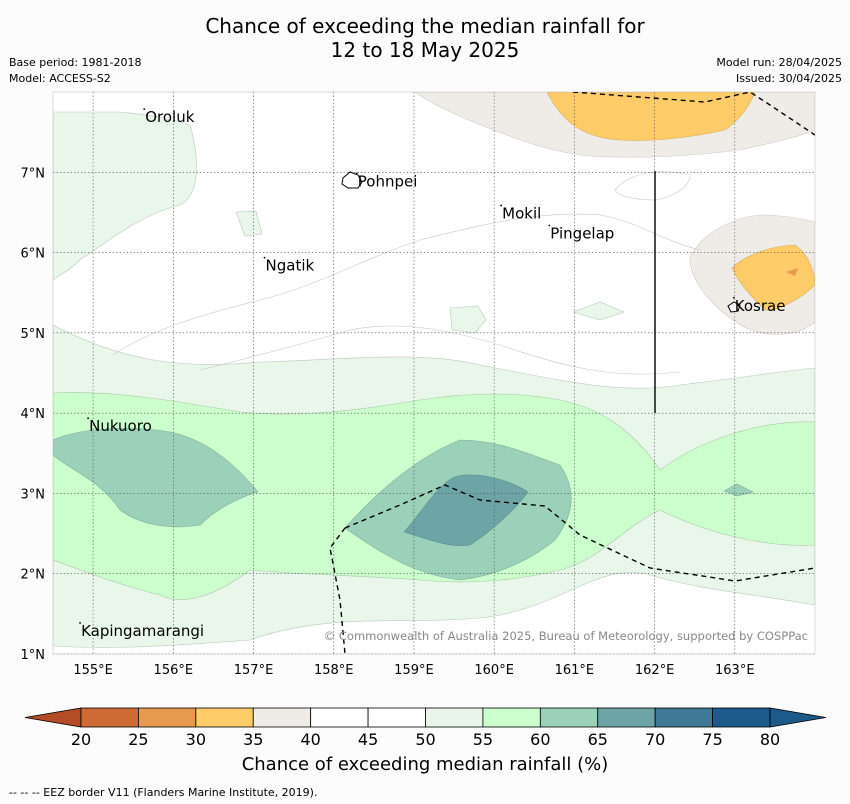 The width and height of the screenshot is (850, 804). Describe the element at coordinates (310, 739) in the screenshot. I see `colorbar-tick-label: 40` at that location.